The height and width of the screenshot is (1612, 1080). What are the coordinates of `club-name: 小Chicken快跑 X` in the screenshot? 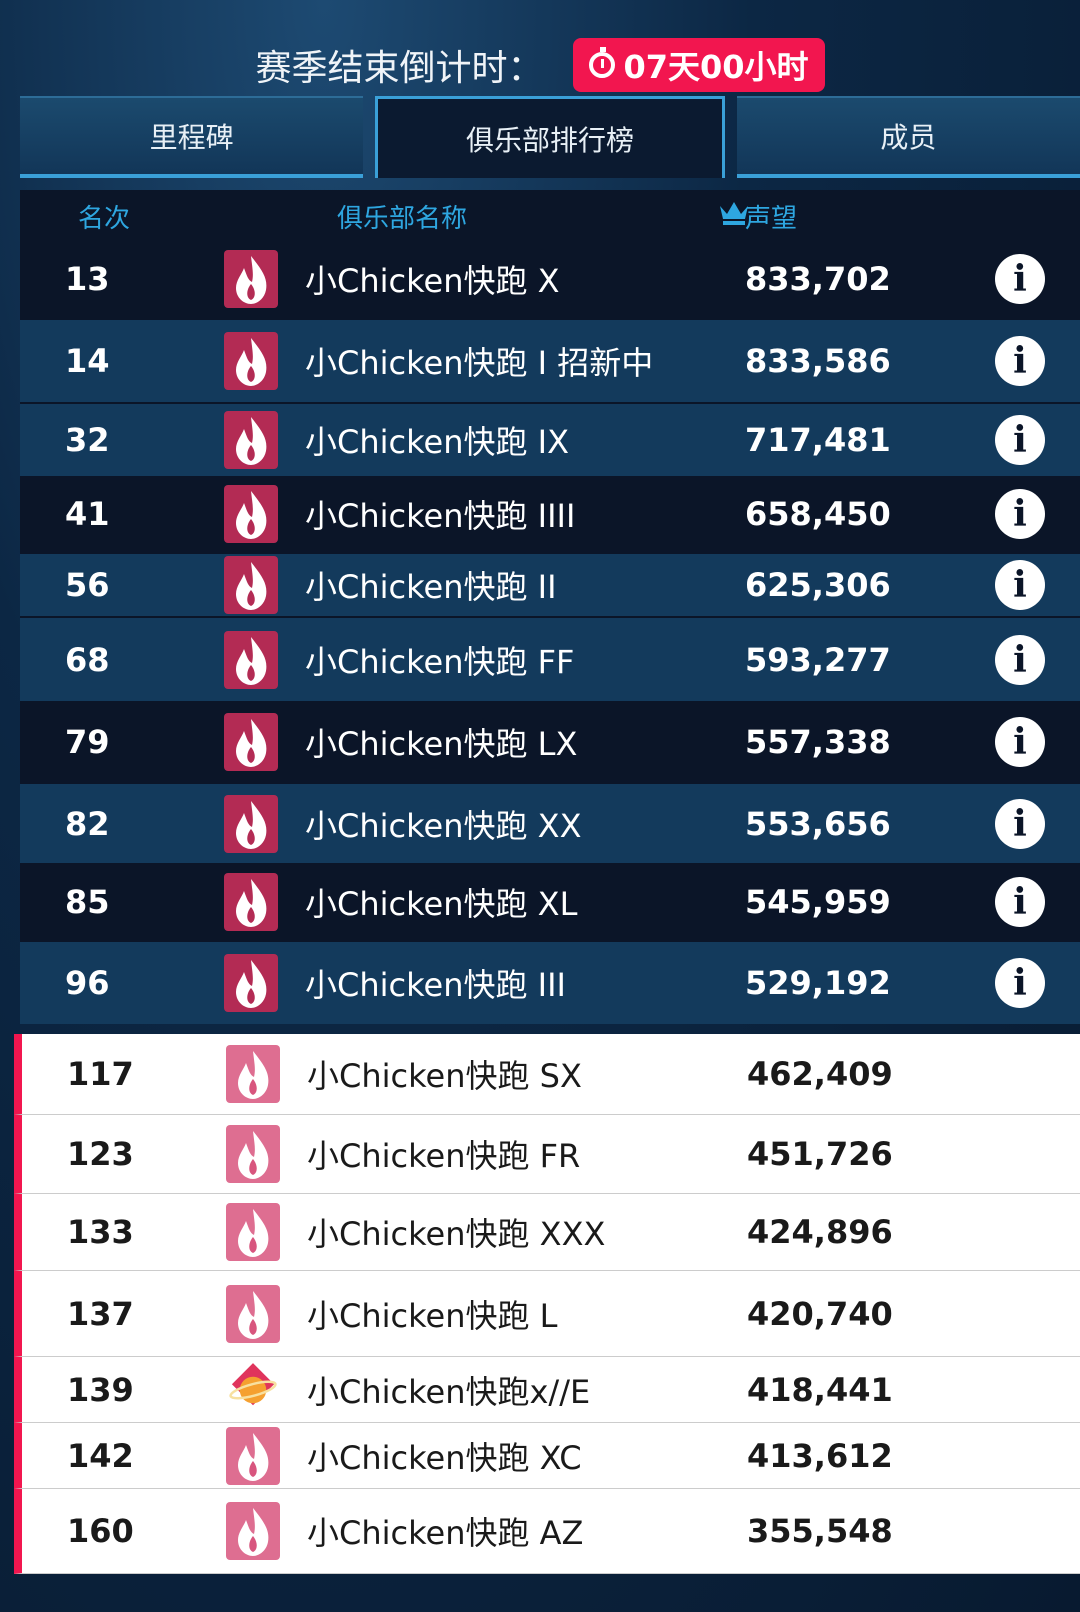 It's located at (432, 281).